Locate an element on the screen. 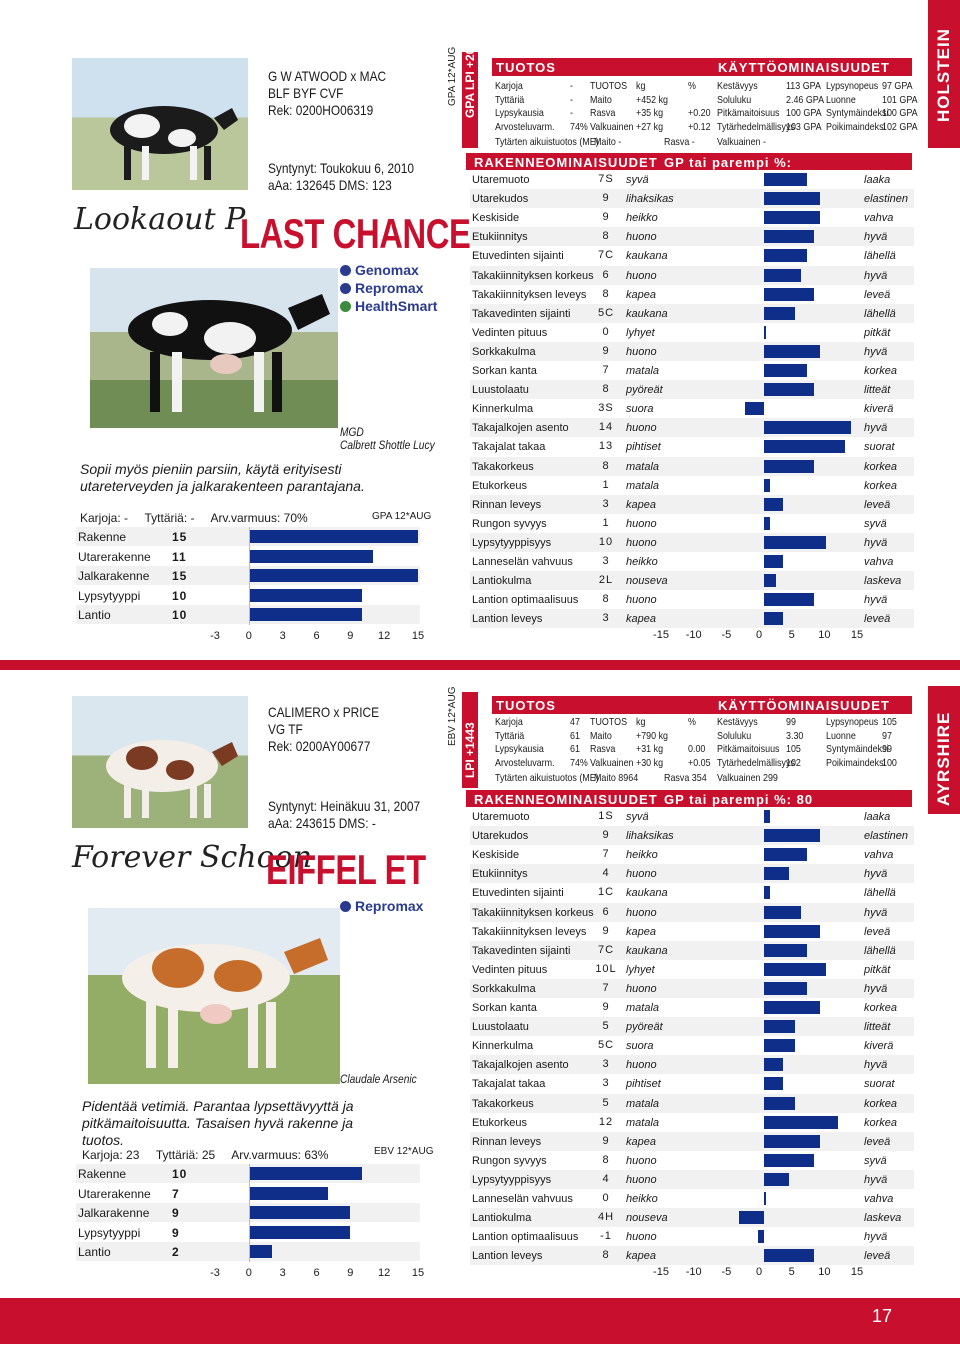  trait-row: Lantion leveys 8 kapea leveä is located at coordinates (692, 1256).